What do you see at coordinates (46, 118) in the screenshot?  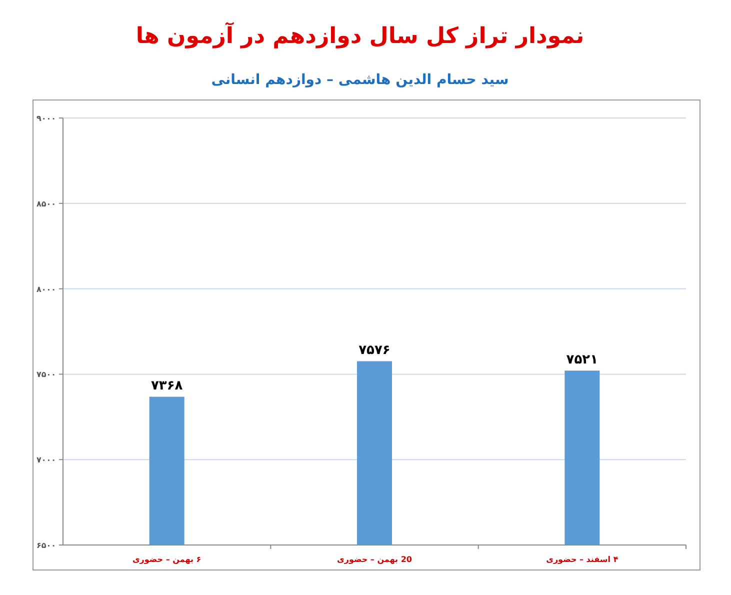 I see `y-tick-label: ۹۰۰۰` at bounding box center [46, 118].